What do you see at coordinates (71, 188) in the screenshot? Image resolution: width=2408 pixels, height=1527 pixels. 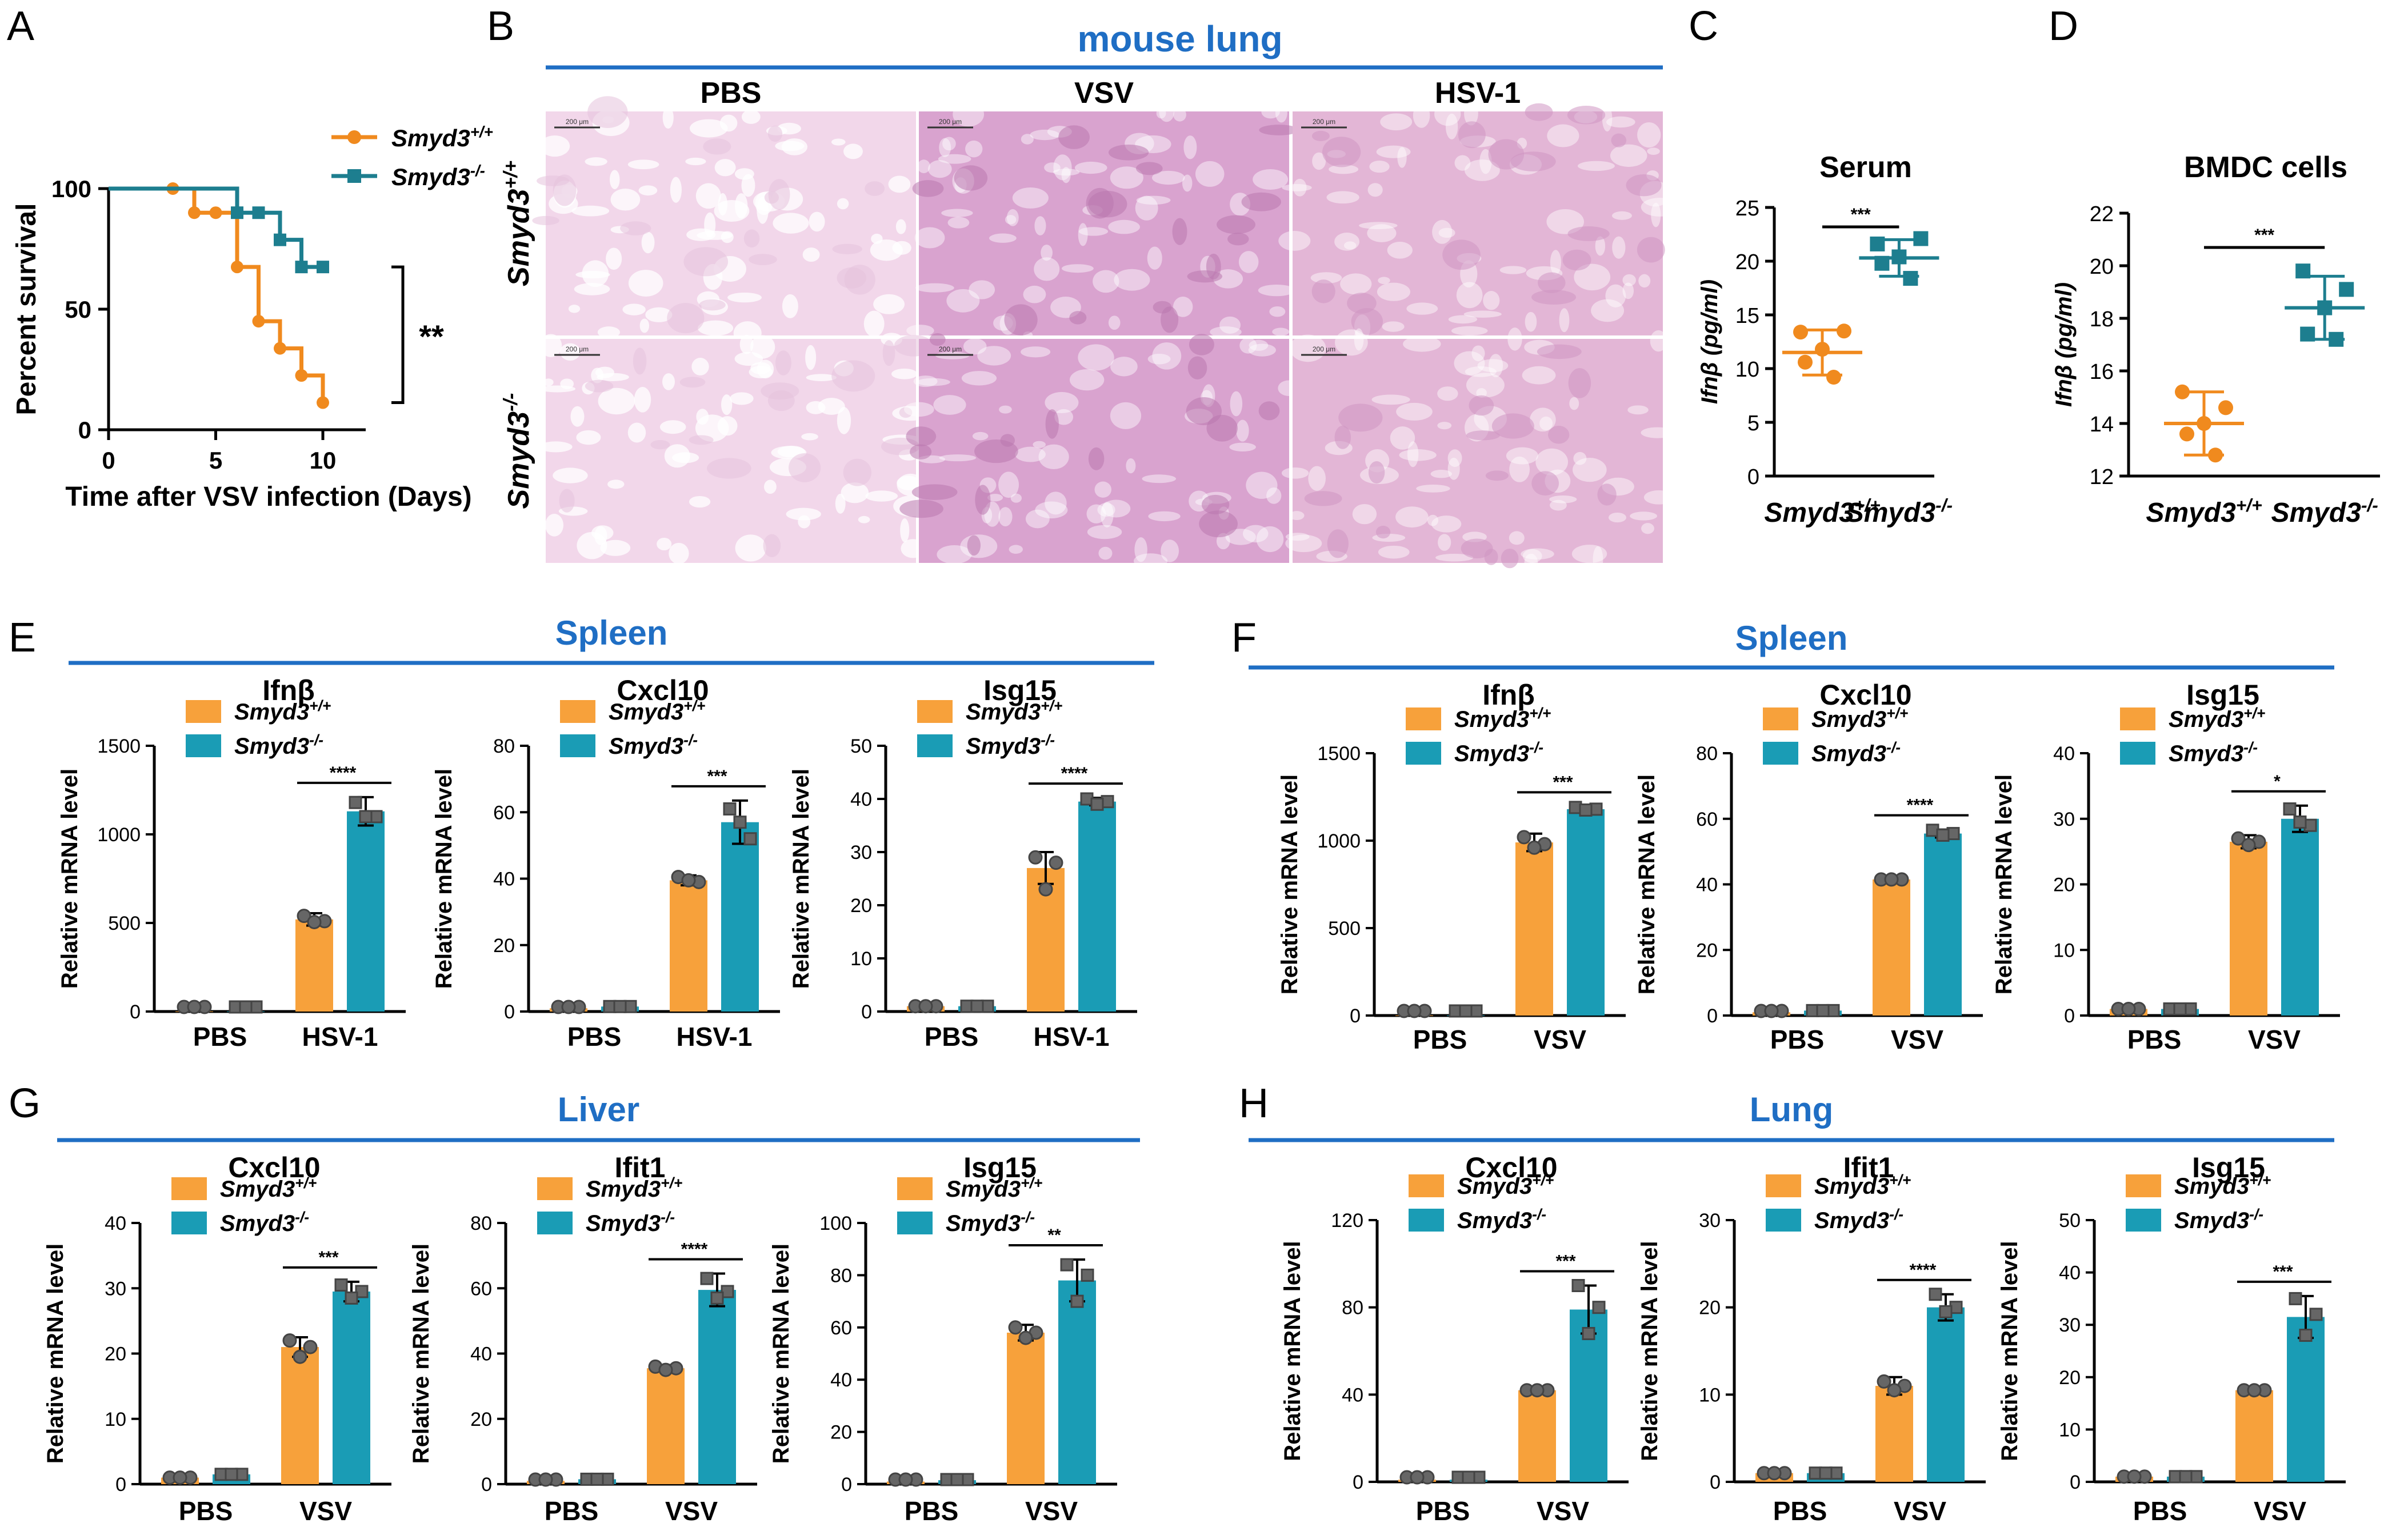 I see `y-tick-label: 100` at bounding box center [71, 188].